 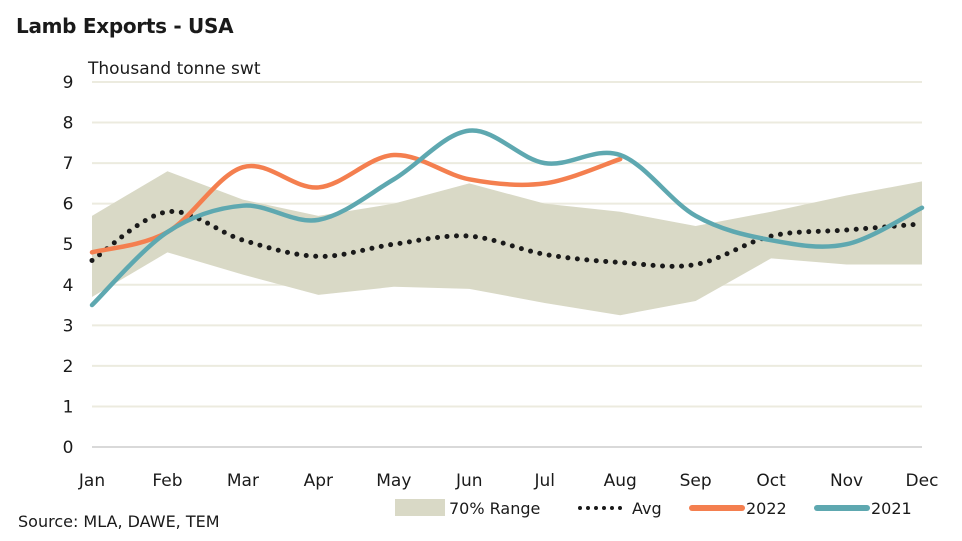 What do you see at coordinates (620, 508) in the screenshot?
I see `legend-item-avg: Avg` at bounding box center [620, 508].